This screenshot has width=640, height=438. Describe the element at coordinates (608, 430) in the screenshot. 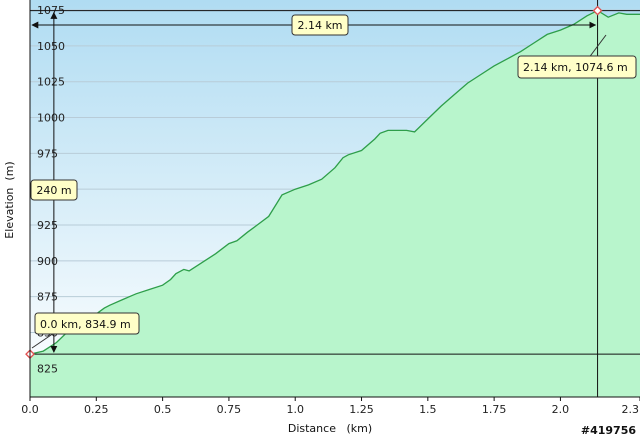

I see `watermark: #419756` at that location.